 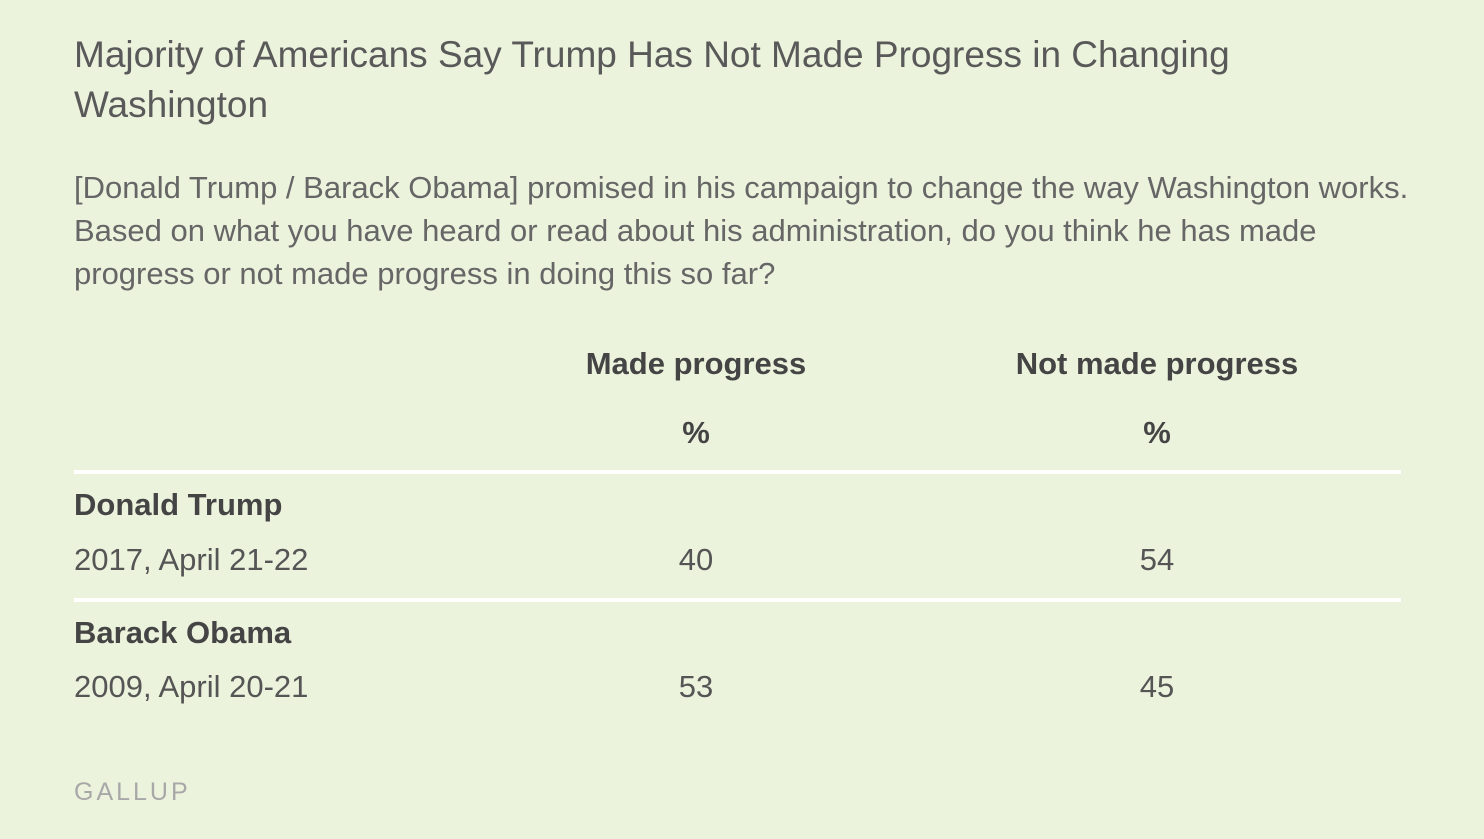 What do you see at coordinates (1157, 559) in the screenshot?
I see `cell-not-made-progress: 54` at bounding box center [1157, 559].